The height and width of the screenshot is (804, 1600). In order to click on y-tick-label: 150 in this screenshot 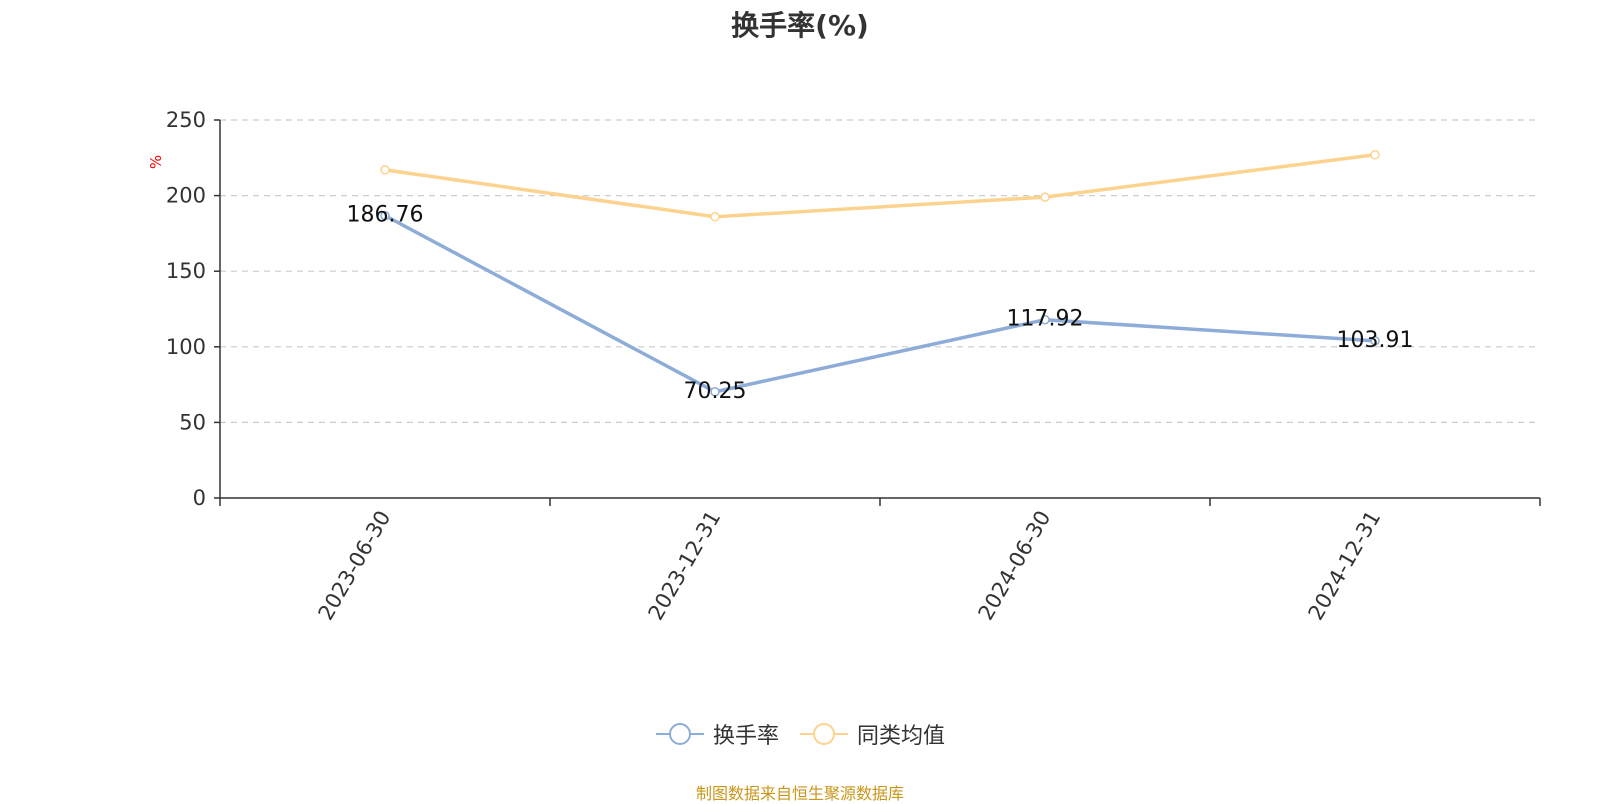, I will do `click(186, 271)`.